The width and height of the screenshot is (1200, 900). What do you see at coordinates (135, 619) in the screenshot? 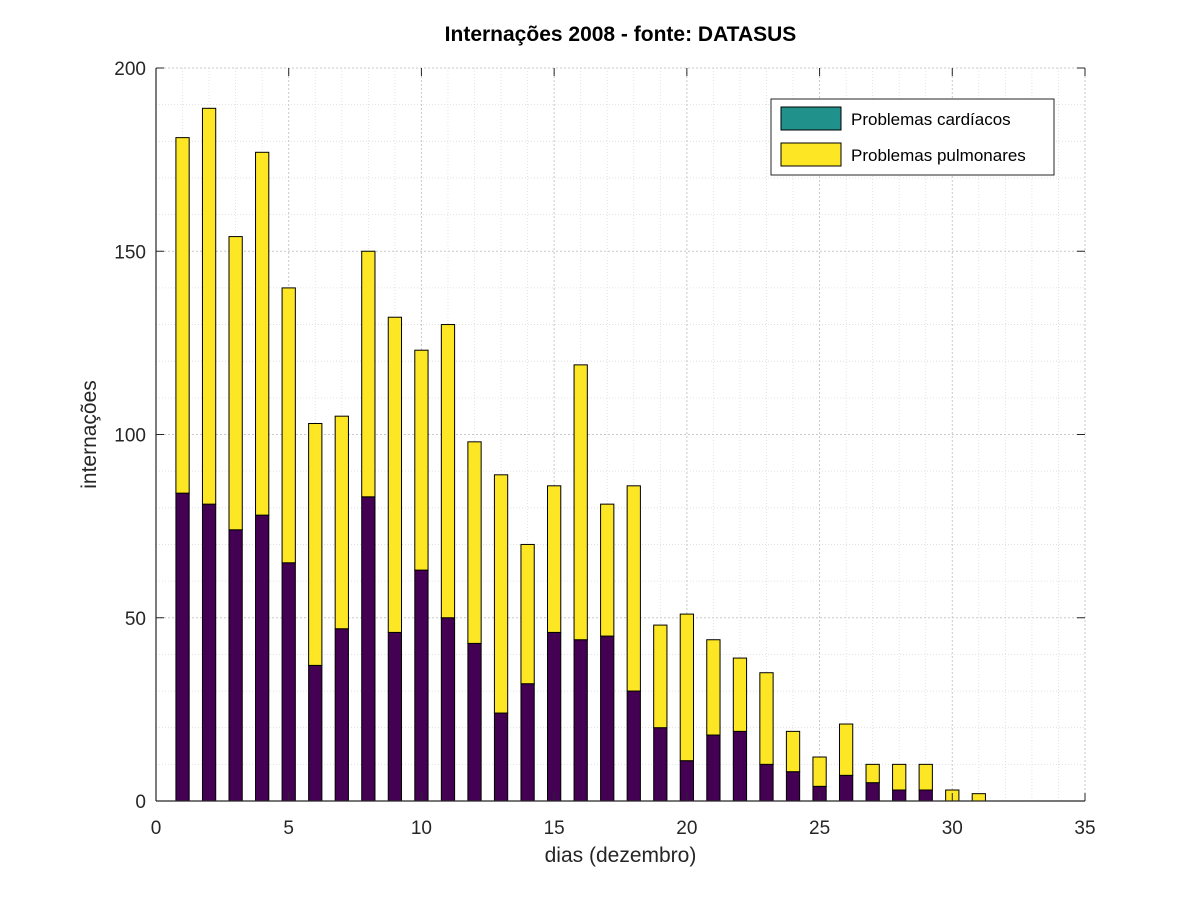
I see `y-tick-label: 50` at bounding box center [135, 619].